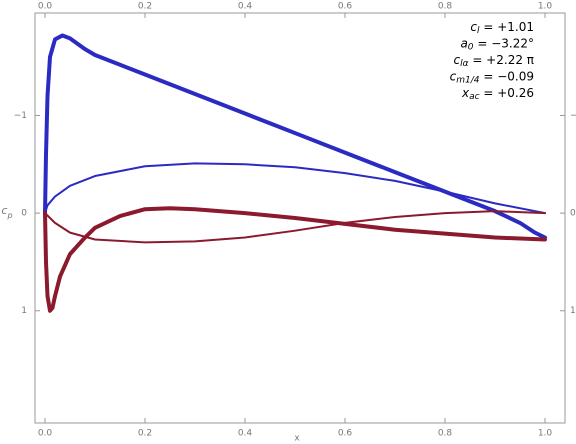  What do you see at coordinates (9, 215) in the screenshot?
I see `y-label-sub: p` at bounding box center [9, 215].